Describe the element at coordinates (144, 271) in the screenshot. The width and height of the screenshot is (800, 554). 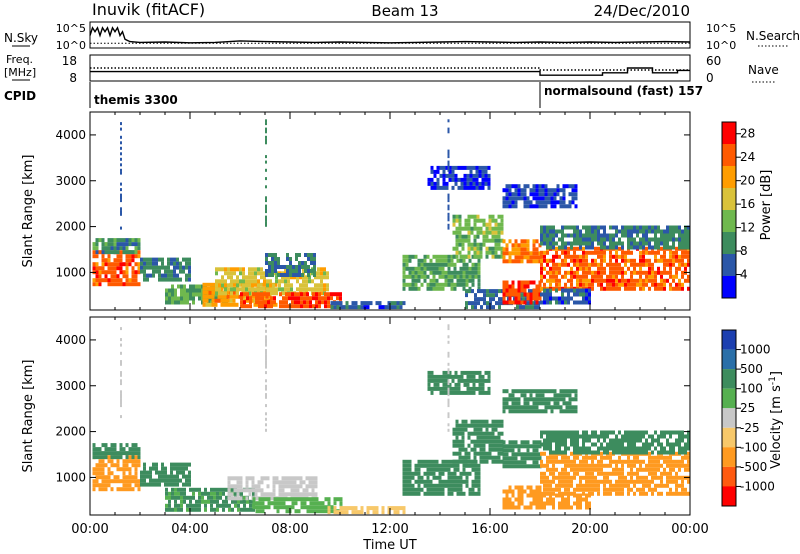
I see `power-cell-r3` at that location.